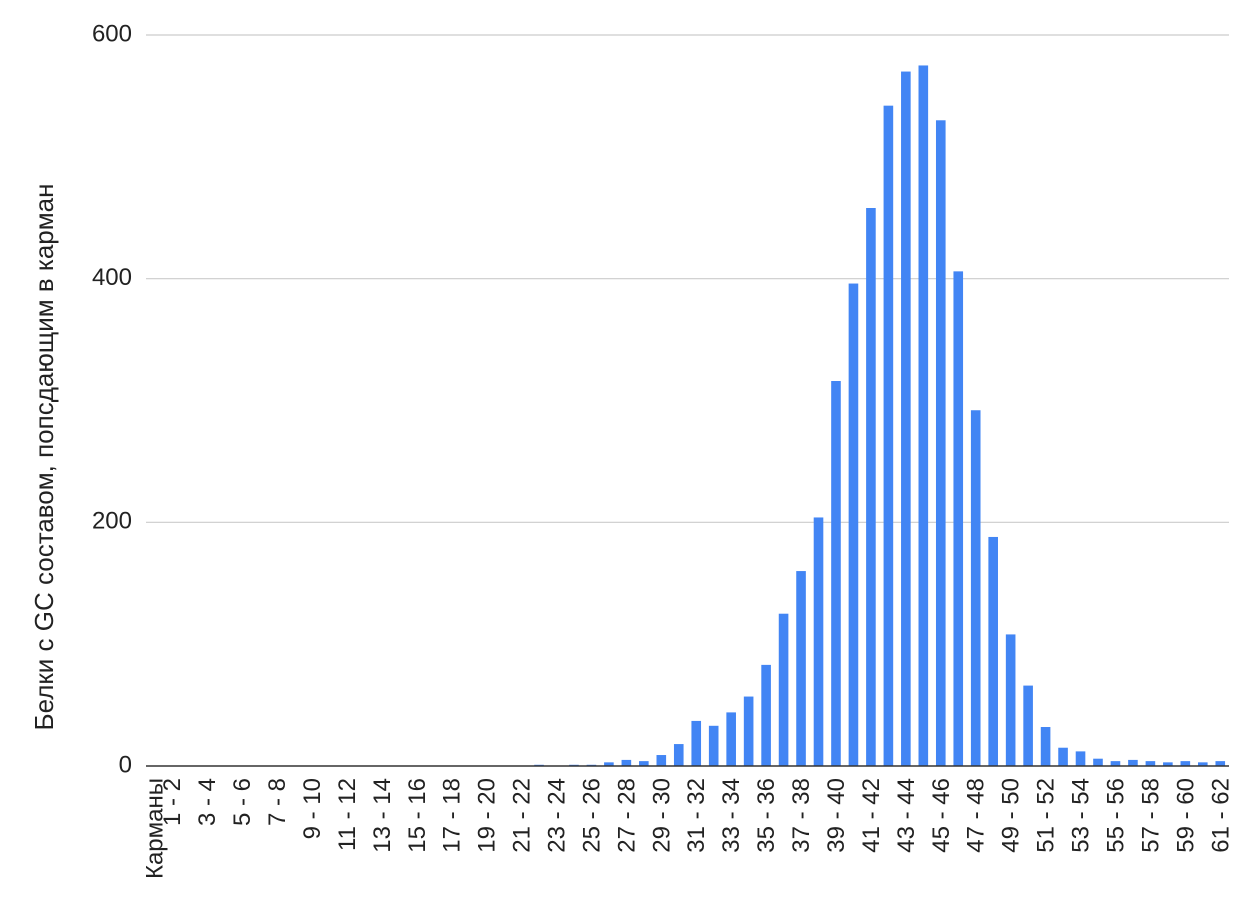 The width and height of the screenshot is (1249, 909). Describe the element at coordinates (417, 815) in the screenshot. I see `x-tick-label: 15 - 16` at that location.